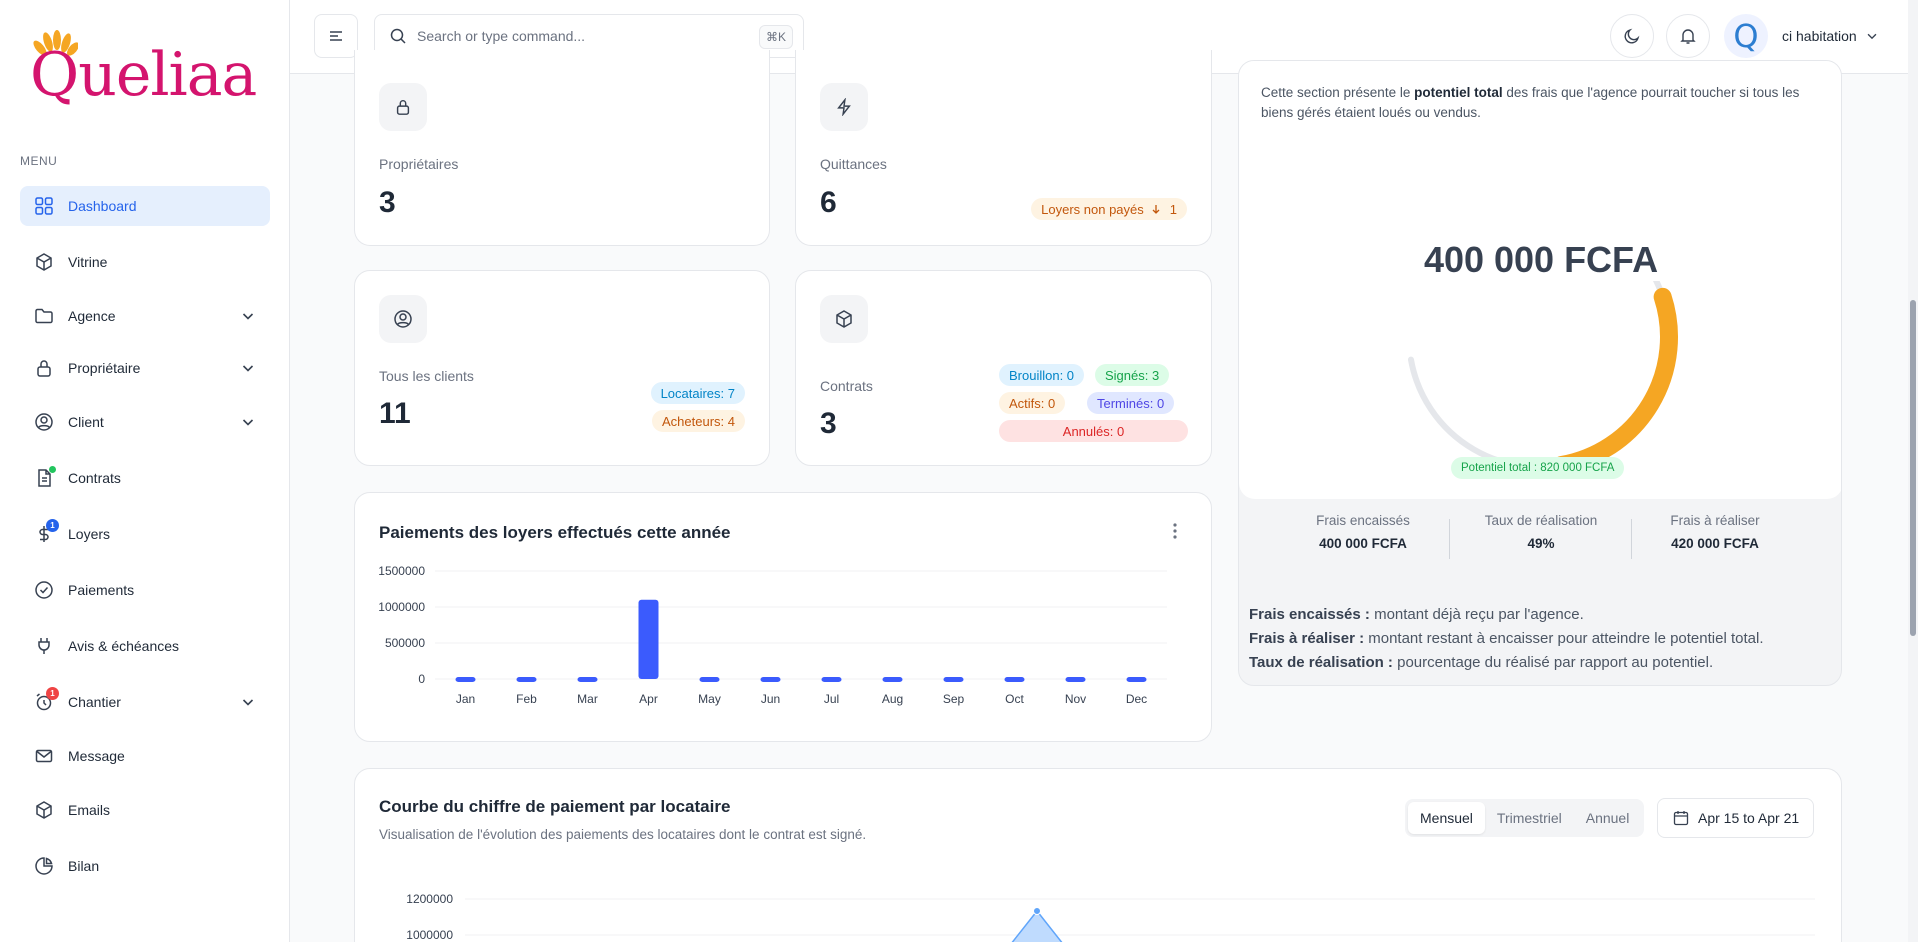  What do you see at coordinates (1715, 532) in the screenshot?
I see `stat-frais-a-realiser: Frais à réaliser 420 000 FCFA` at bounding box center [1715, 532].